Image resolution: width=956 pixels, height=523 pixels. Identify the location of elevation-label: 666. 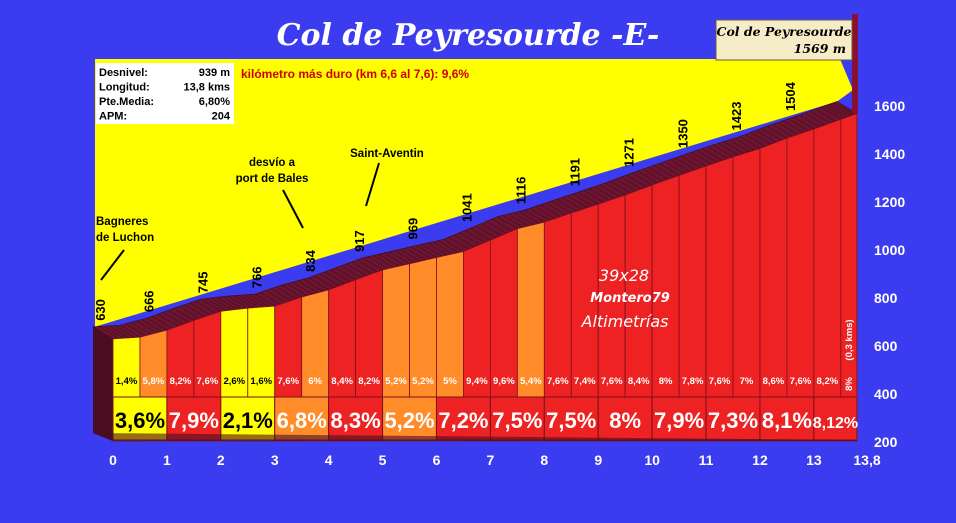
(149, 301).